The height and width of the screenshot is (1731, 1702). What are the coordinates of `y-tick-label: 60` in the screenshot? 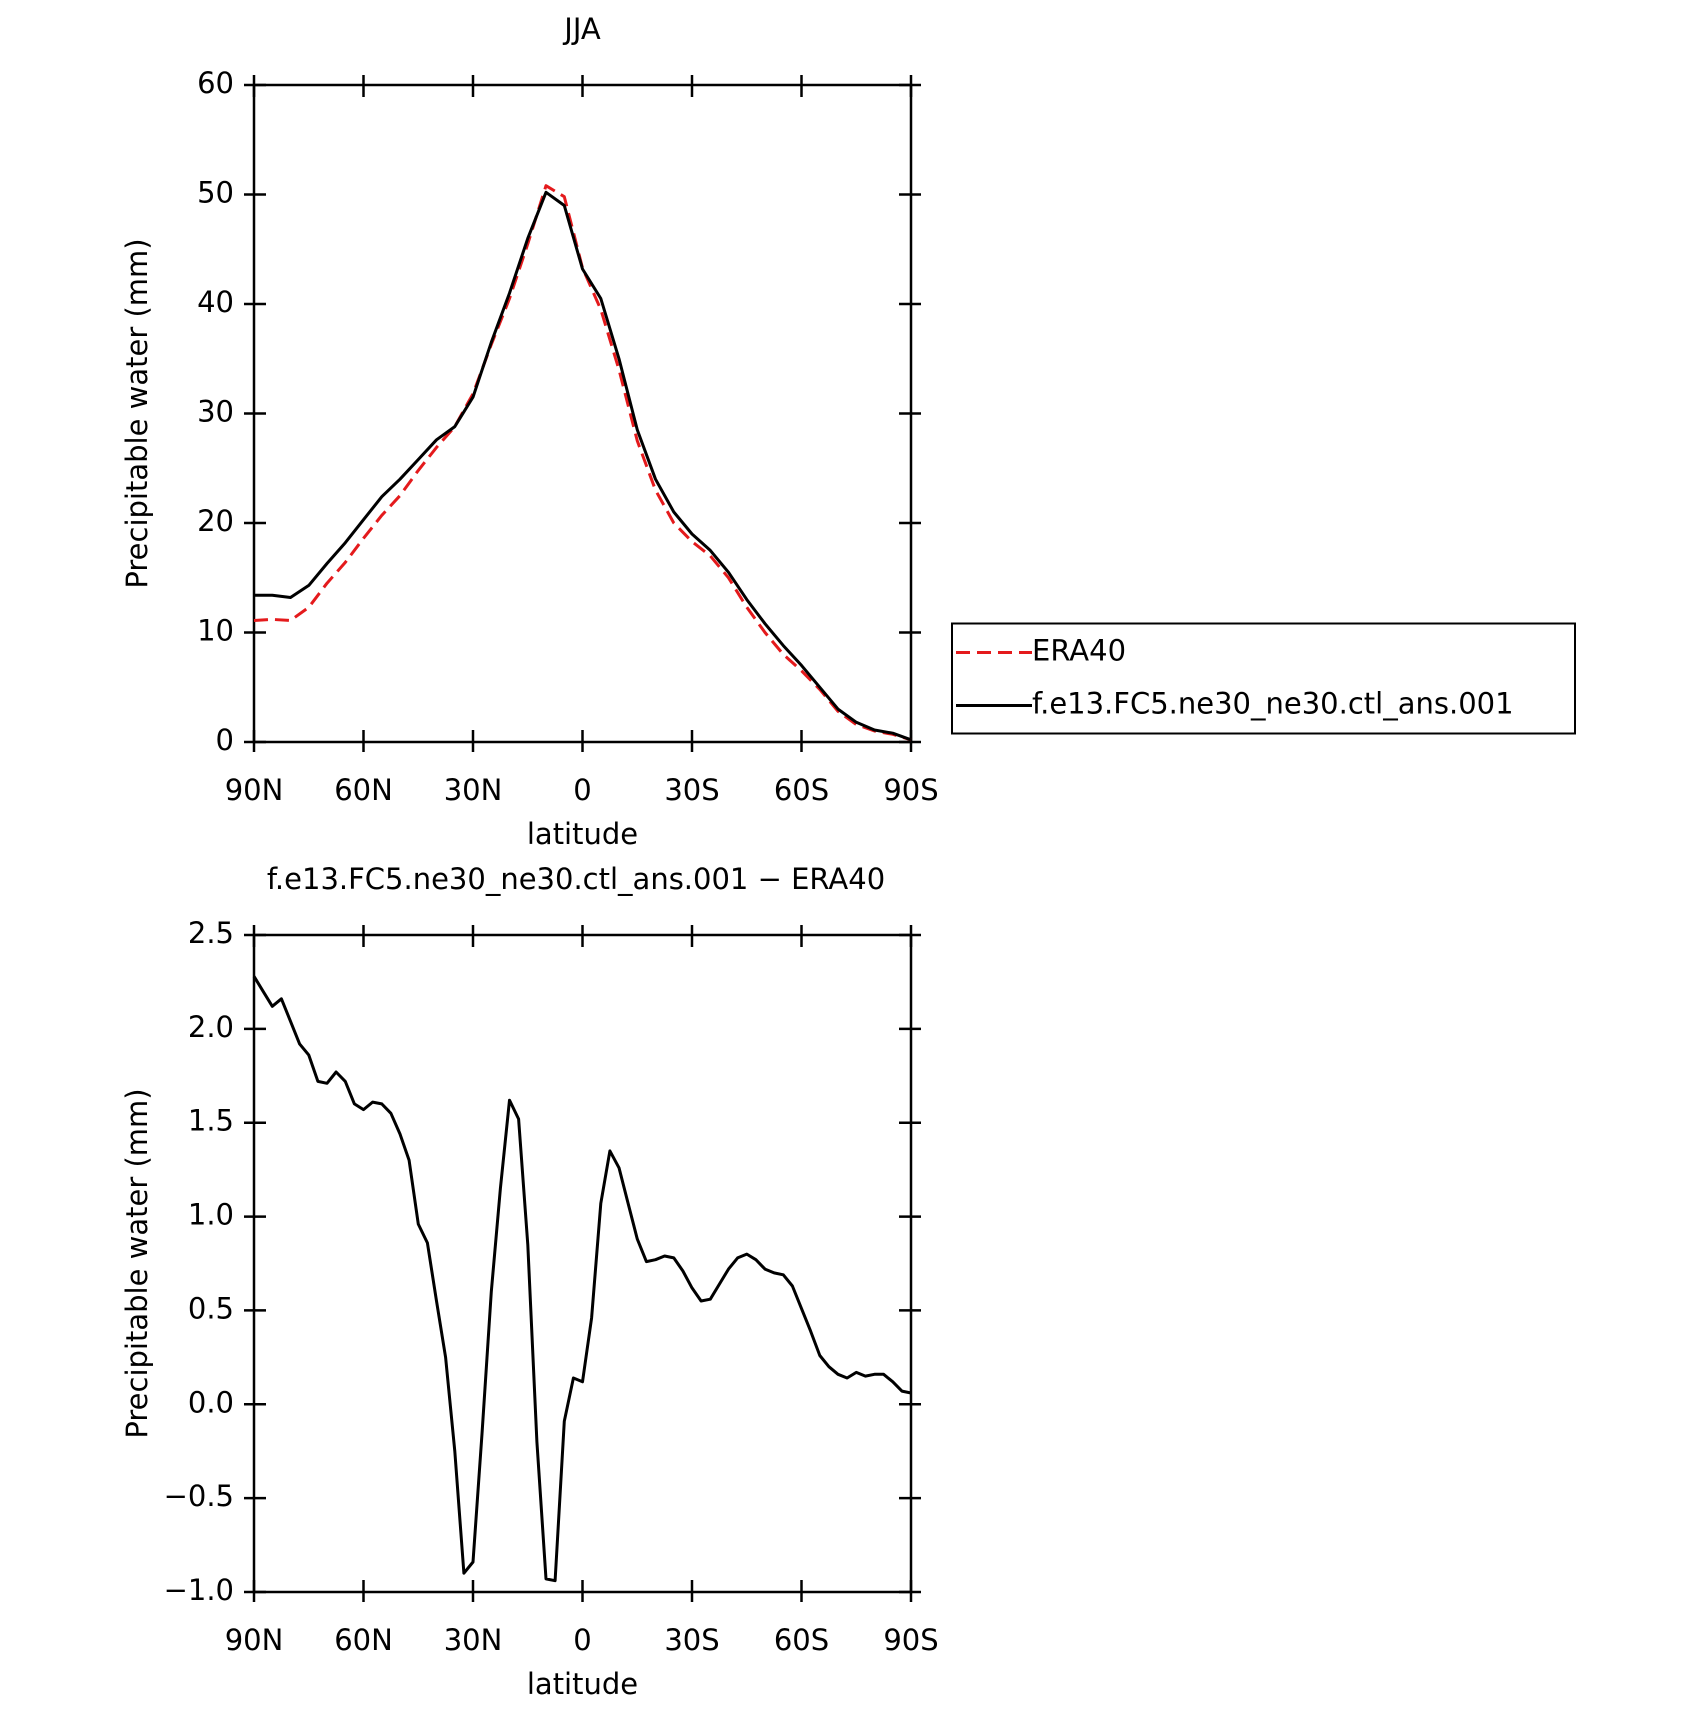 It's located at (215, 83).